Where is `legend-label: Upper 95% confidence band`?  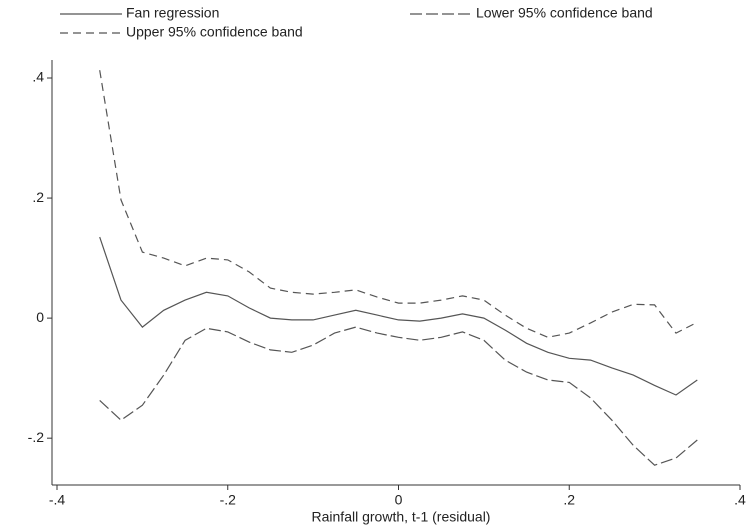 legend-label: Upper 95% confidence band is located at coordinates (214, 32).